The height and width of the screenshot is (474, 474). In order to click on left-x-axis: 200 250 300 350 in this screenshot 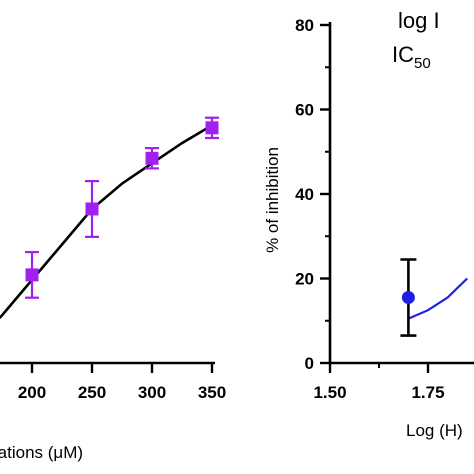, I will do `click(113, 381)`.